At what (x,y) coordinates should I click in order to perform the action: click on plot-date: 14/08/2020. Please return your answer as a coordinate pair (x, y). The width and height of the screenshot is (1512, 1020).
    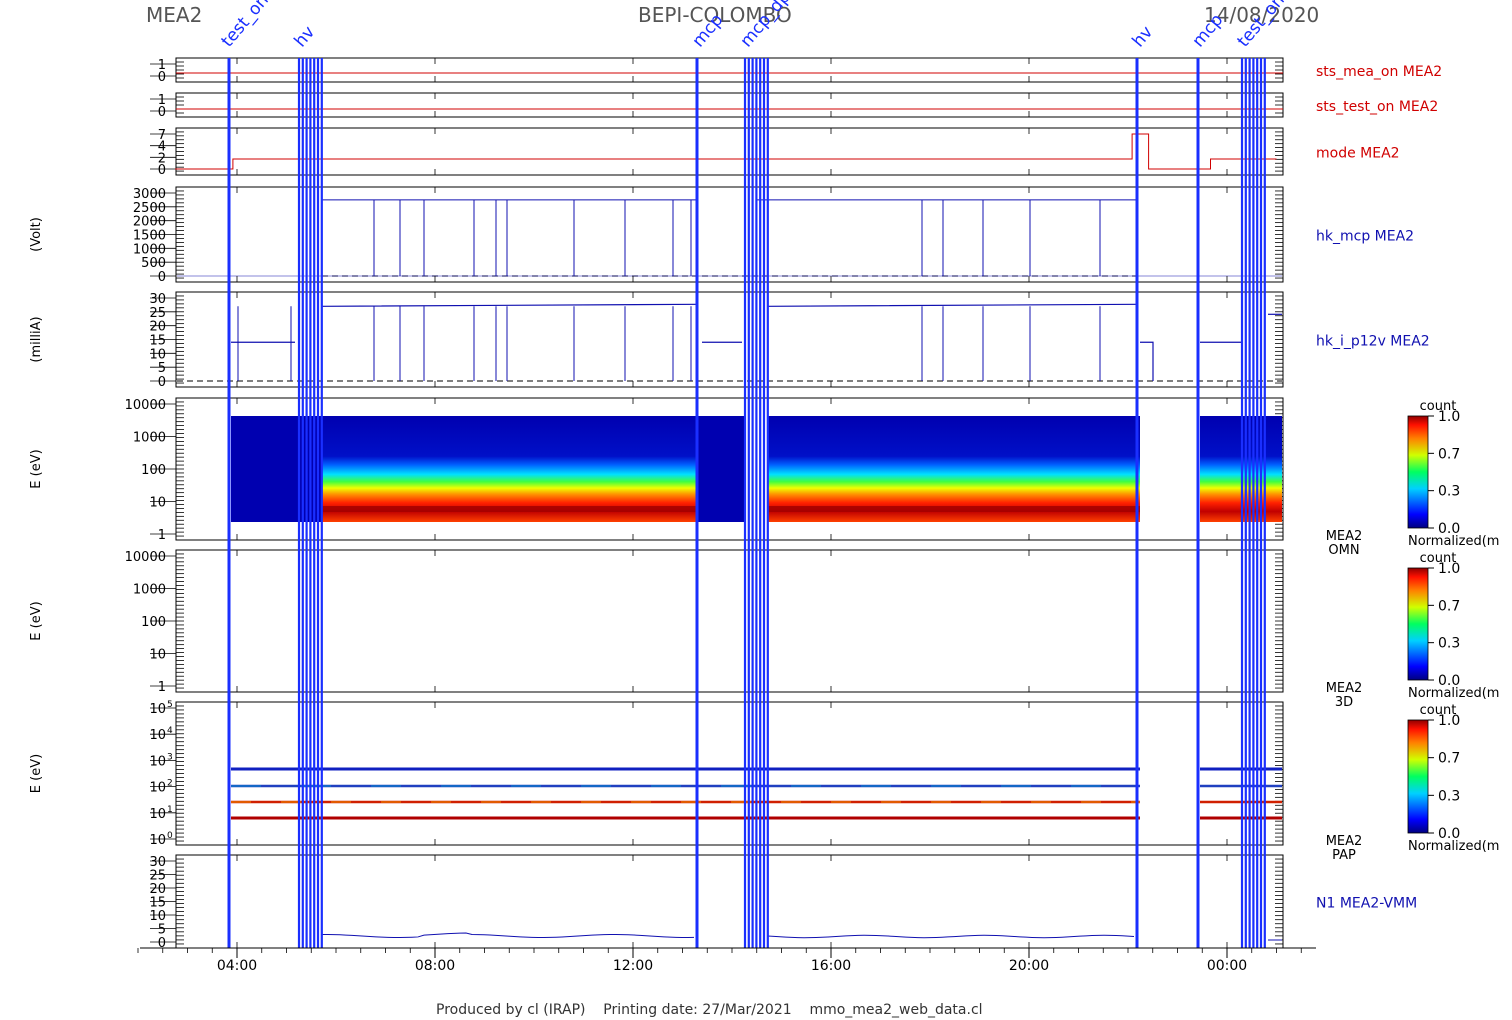
    Looking at the image, I should click on (1261, 15).